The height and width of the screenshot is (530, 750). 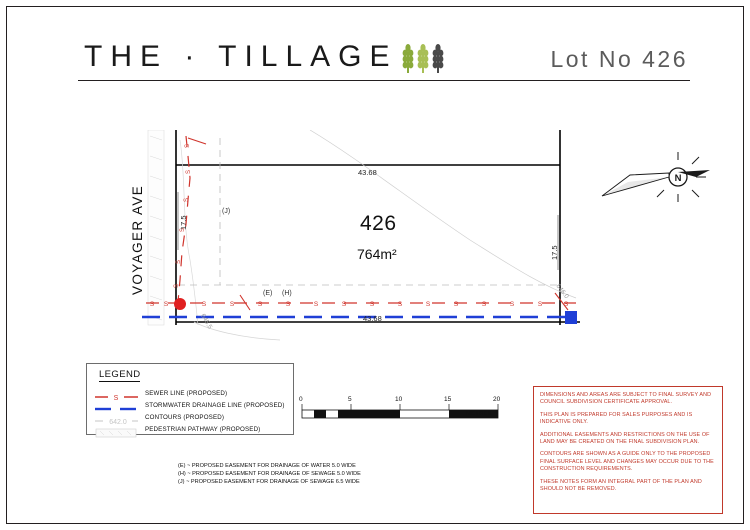 What do you see at coordinates (183, 222) in the screenshot?
I see `dimension-left: 17.5` at bounding box center [183, 222].